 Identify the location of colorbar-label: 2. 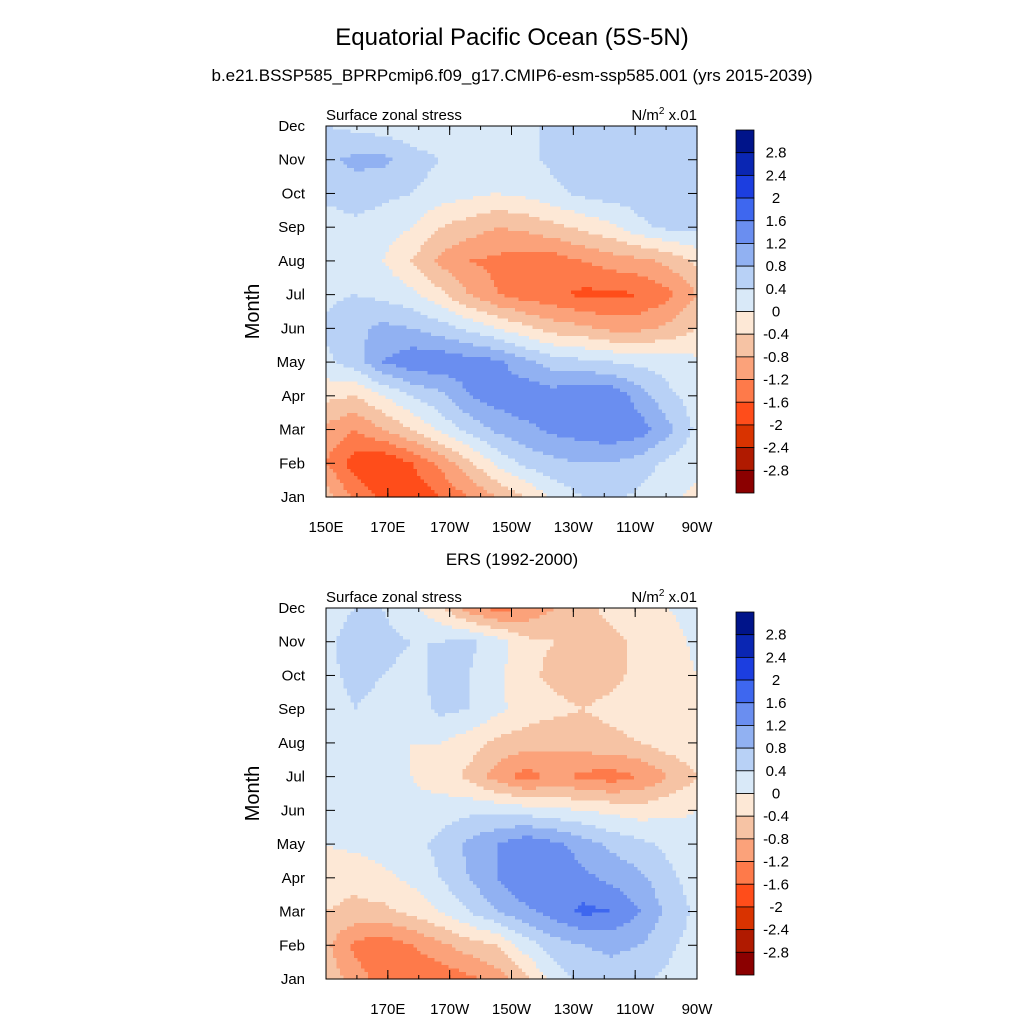
(776, 680).